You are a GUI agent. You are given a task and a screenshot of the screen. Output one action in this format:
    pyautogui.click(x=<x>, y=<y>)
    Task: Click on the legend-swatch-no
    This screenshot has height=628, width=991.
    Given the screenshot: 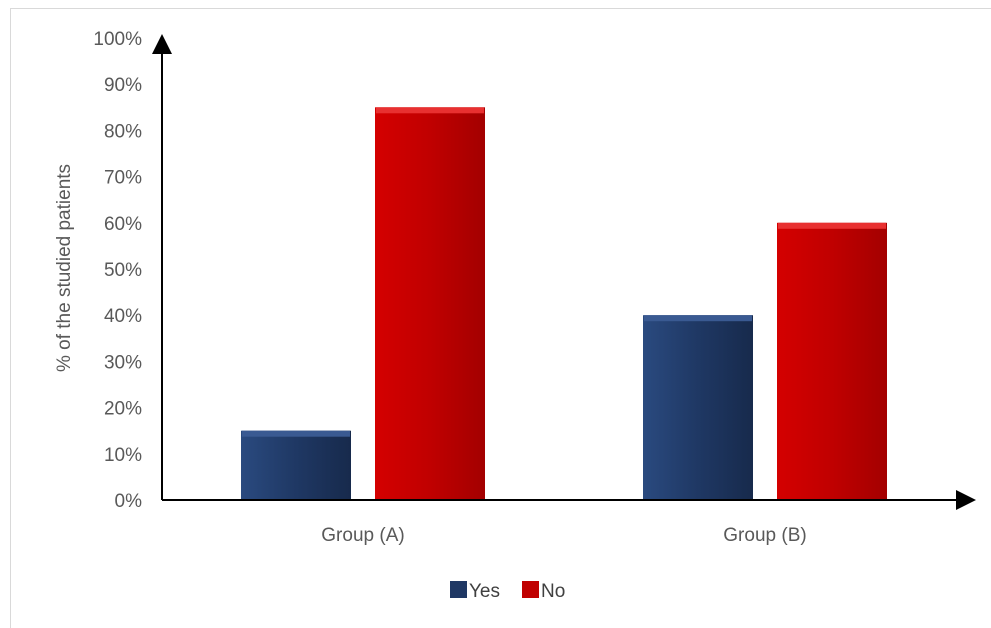 What is the action you would take?
    pyautogui.click(x=530, y=589)
    